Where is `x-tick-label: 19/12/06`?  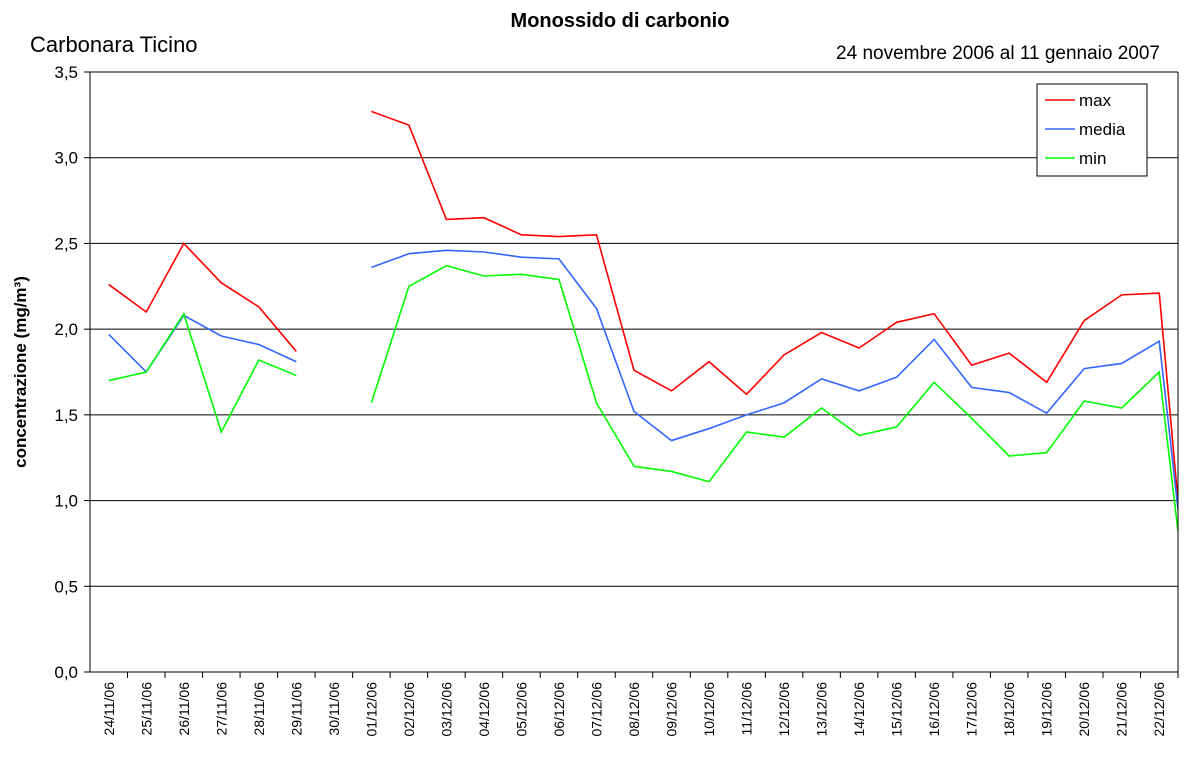 x-tick-label: 19/12/06 is located at coordinates (1047, 709).